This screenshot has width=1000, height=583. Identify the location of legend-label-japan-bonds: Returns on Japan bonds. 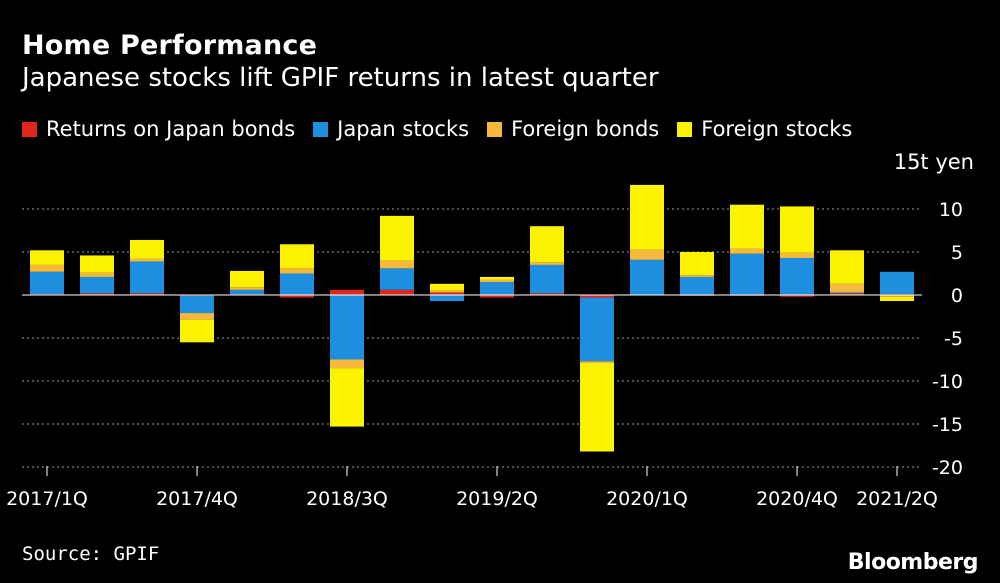
(171, 129).